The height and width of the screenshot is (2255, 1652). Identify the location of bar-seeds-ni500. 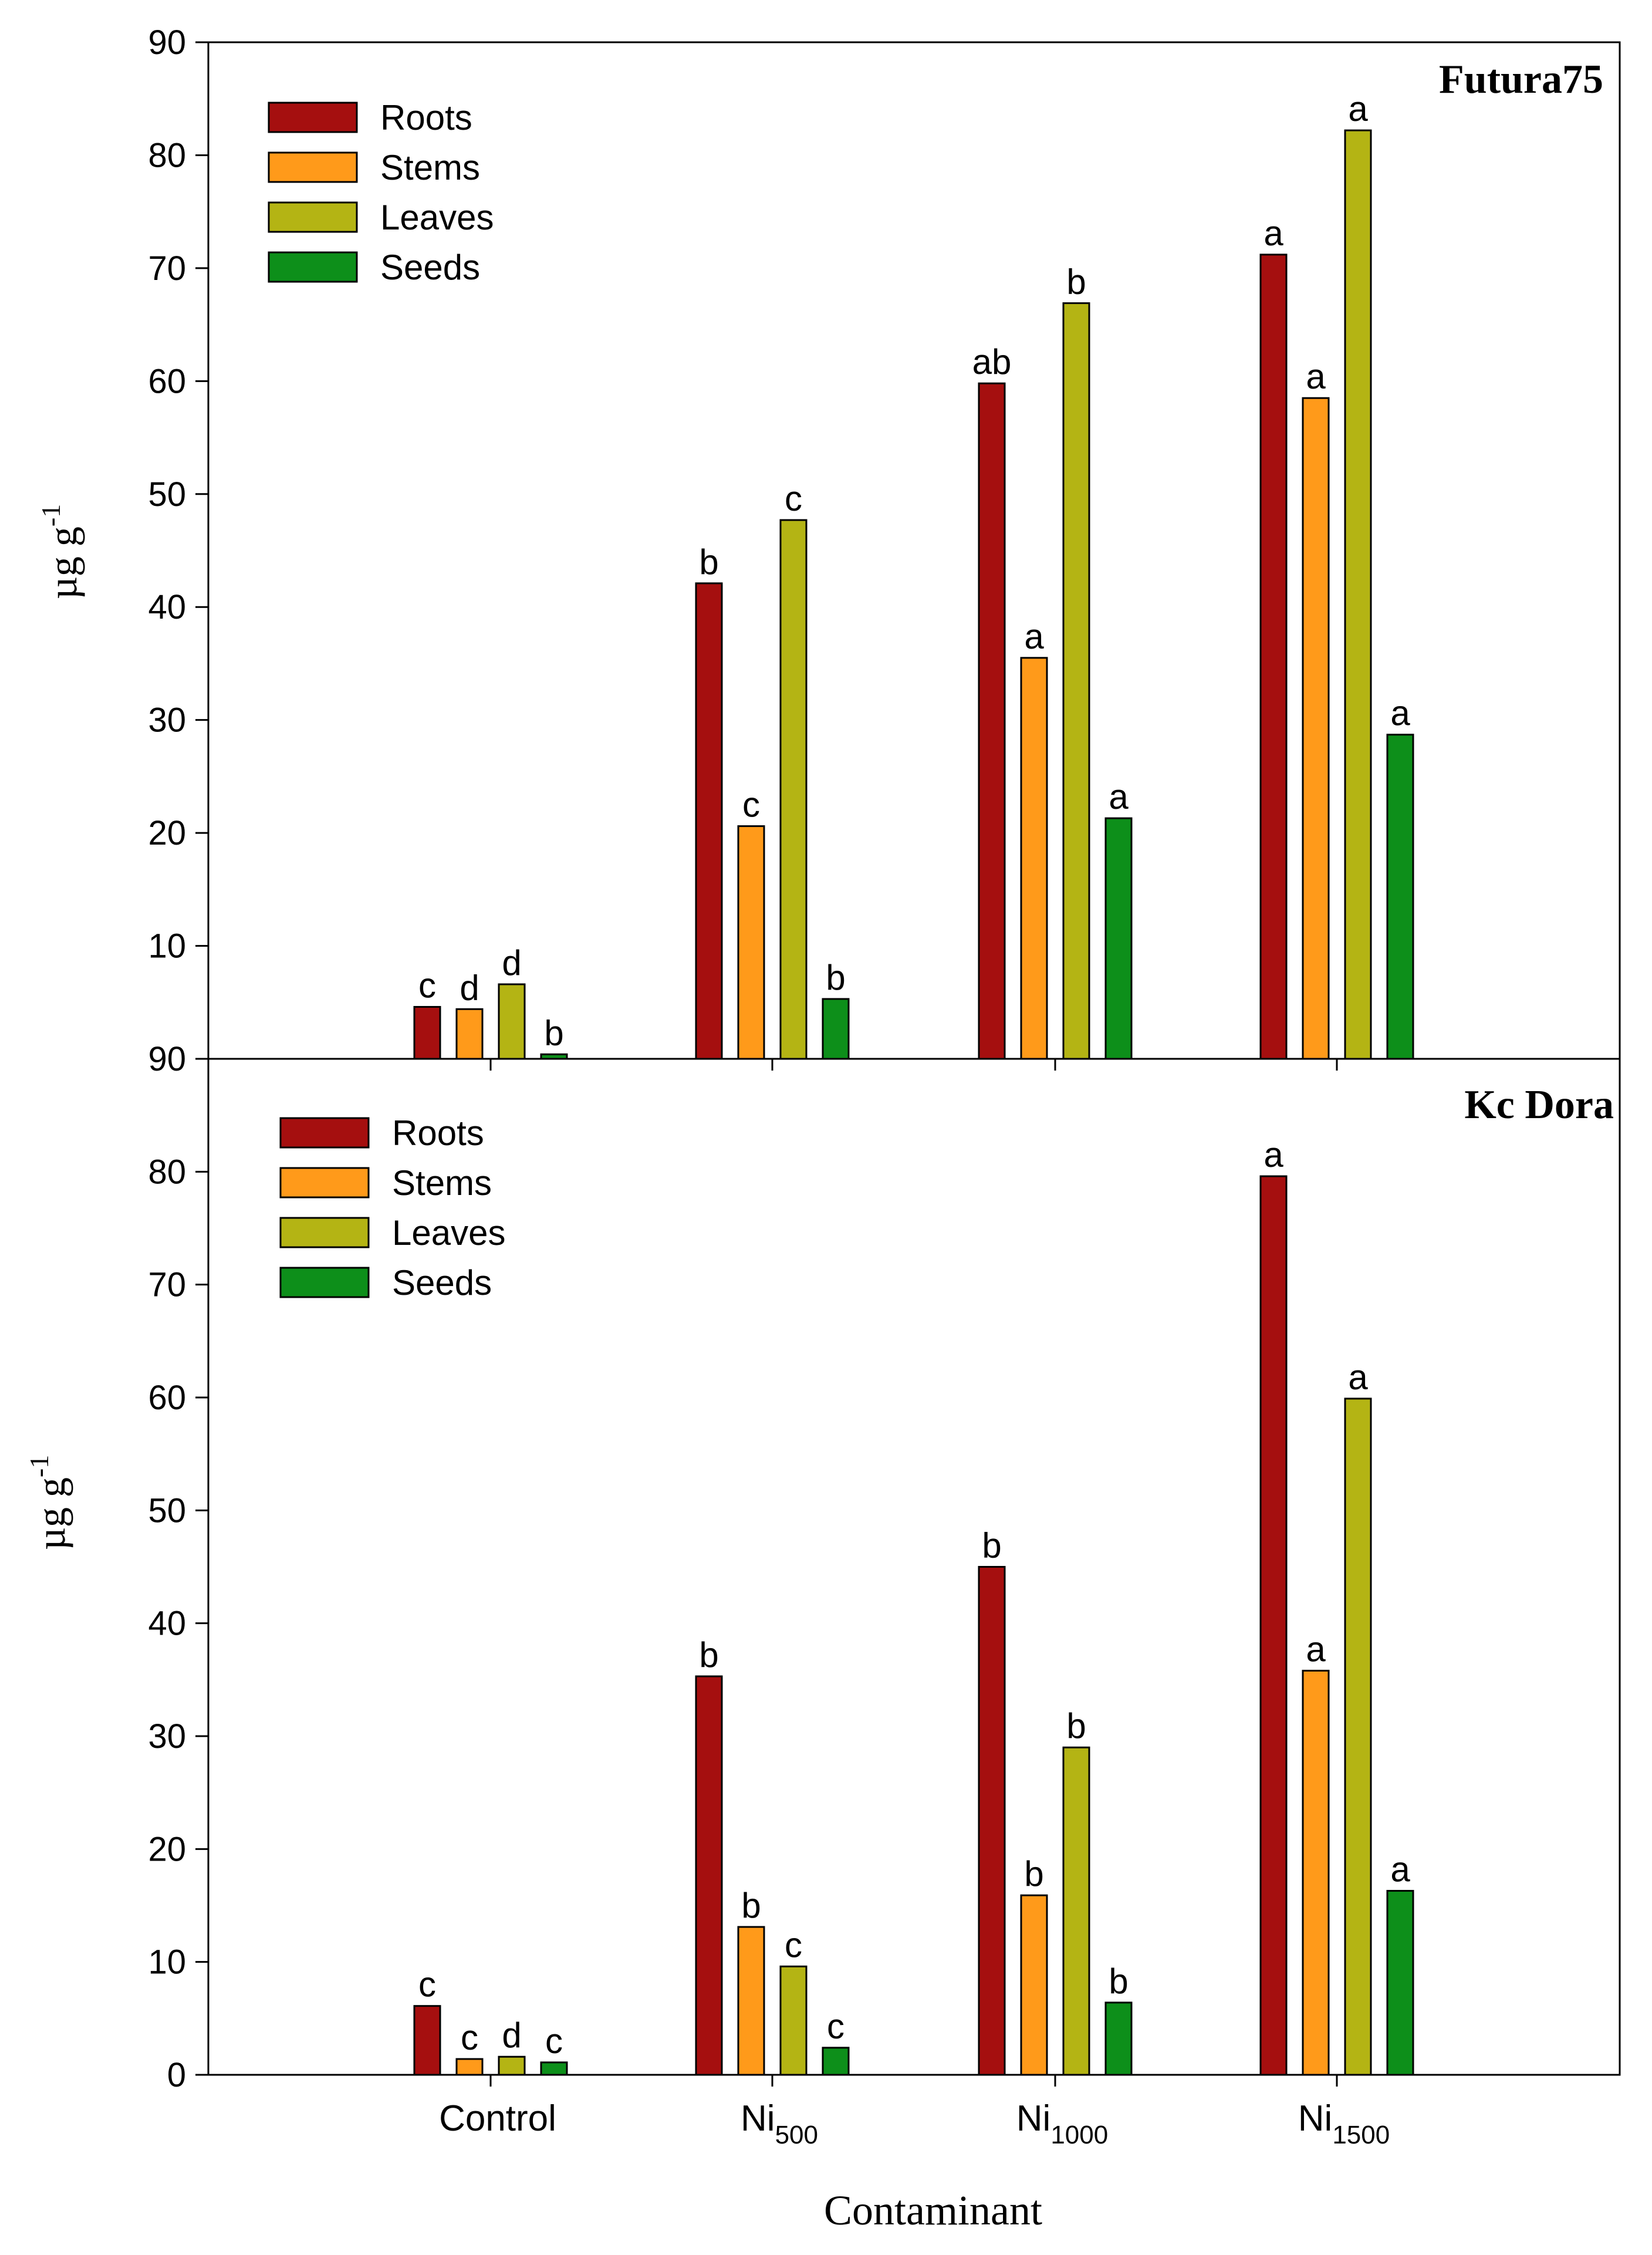
(836, 2061).